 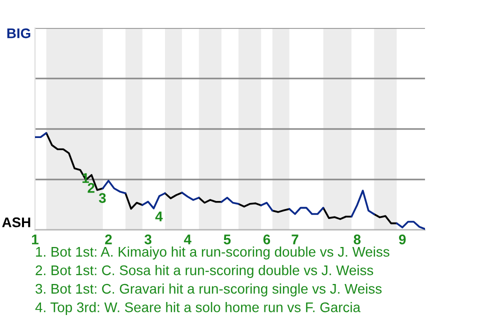 I want to click on x-tick-label: 7, so click(x=295, y=239).